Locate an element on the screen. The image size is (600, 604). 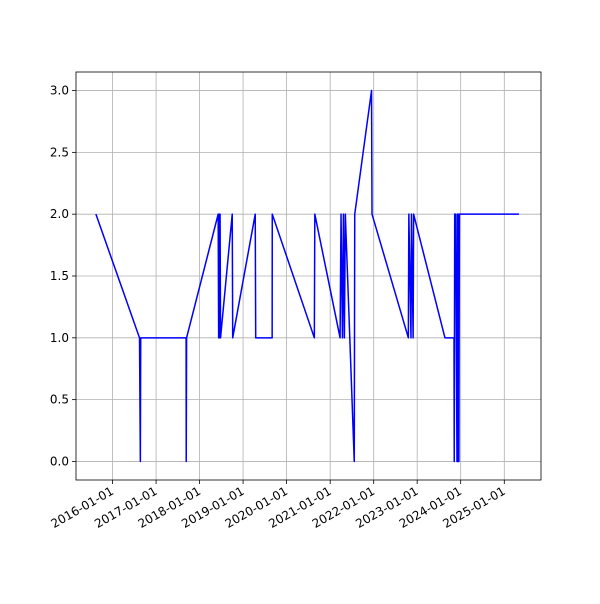
y-tick-label: 1.5 is located at coordinates (59, 276).